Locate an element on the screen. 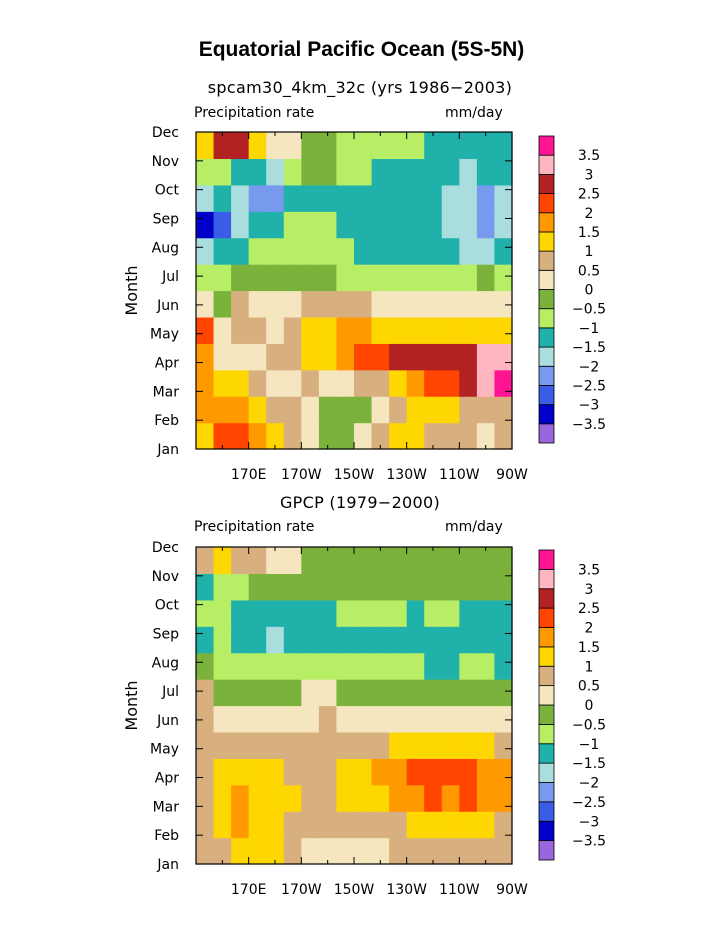  colorbar-label: 3.5 is located at coordinates (589, 156).